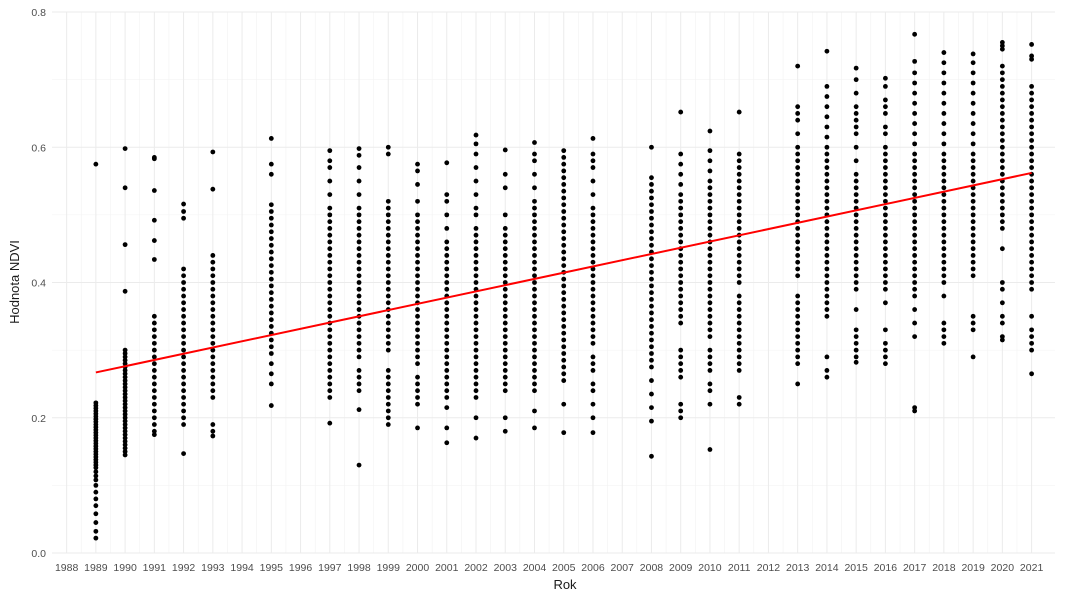  What do you see at coordinates (67, 568) in the screenshot?
I see `x-tick-label: 1988` at bounding box center [67, 568].